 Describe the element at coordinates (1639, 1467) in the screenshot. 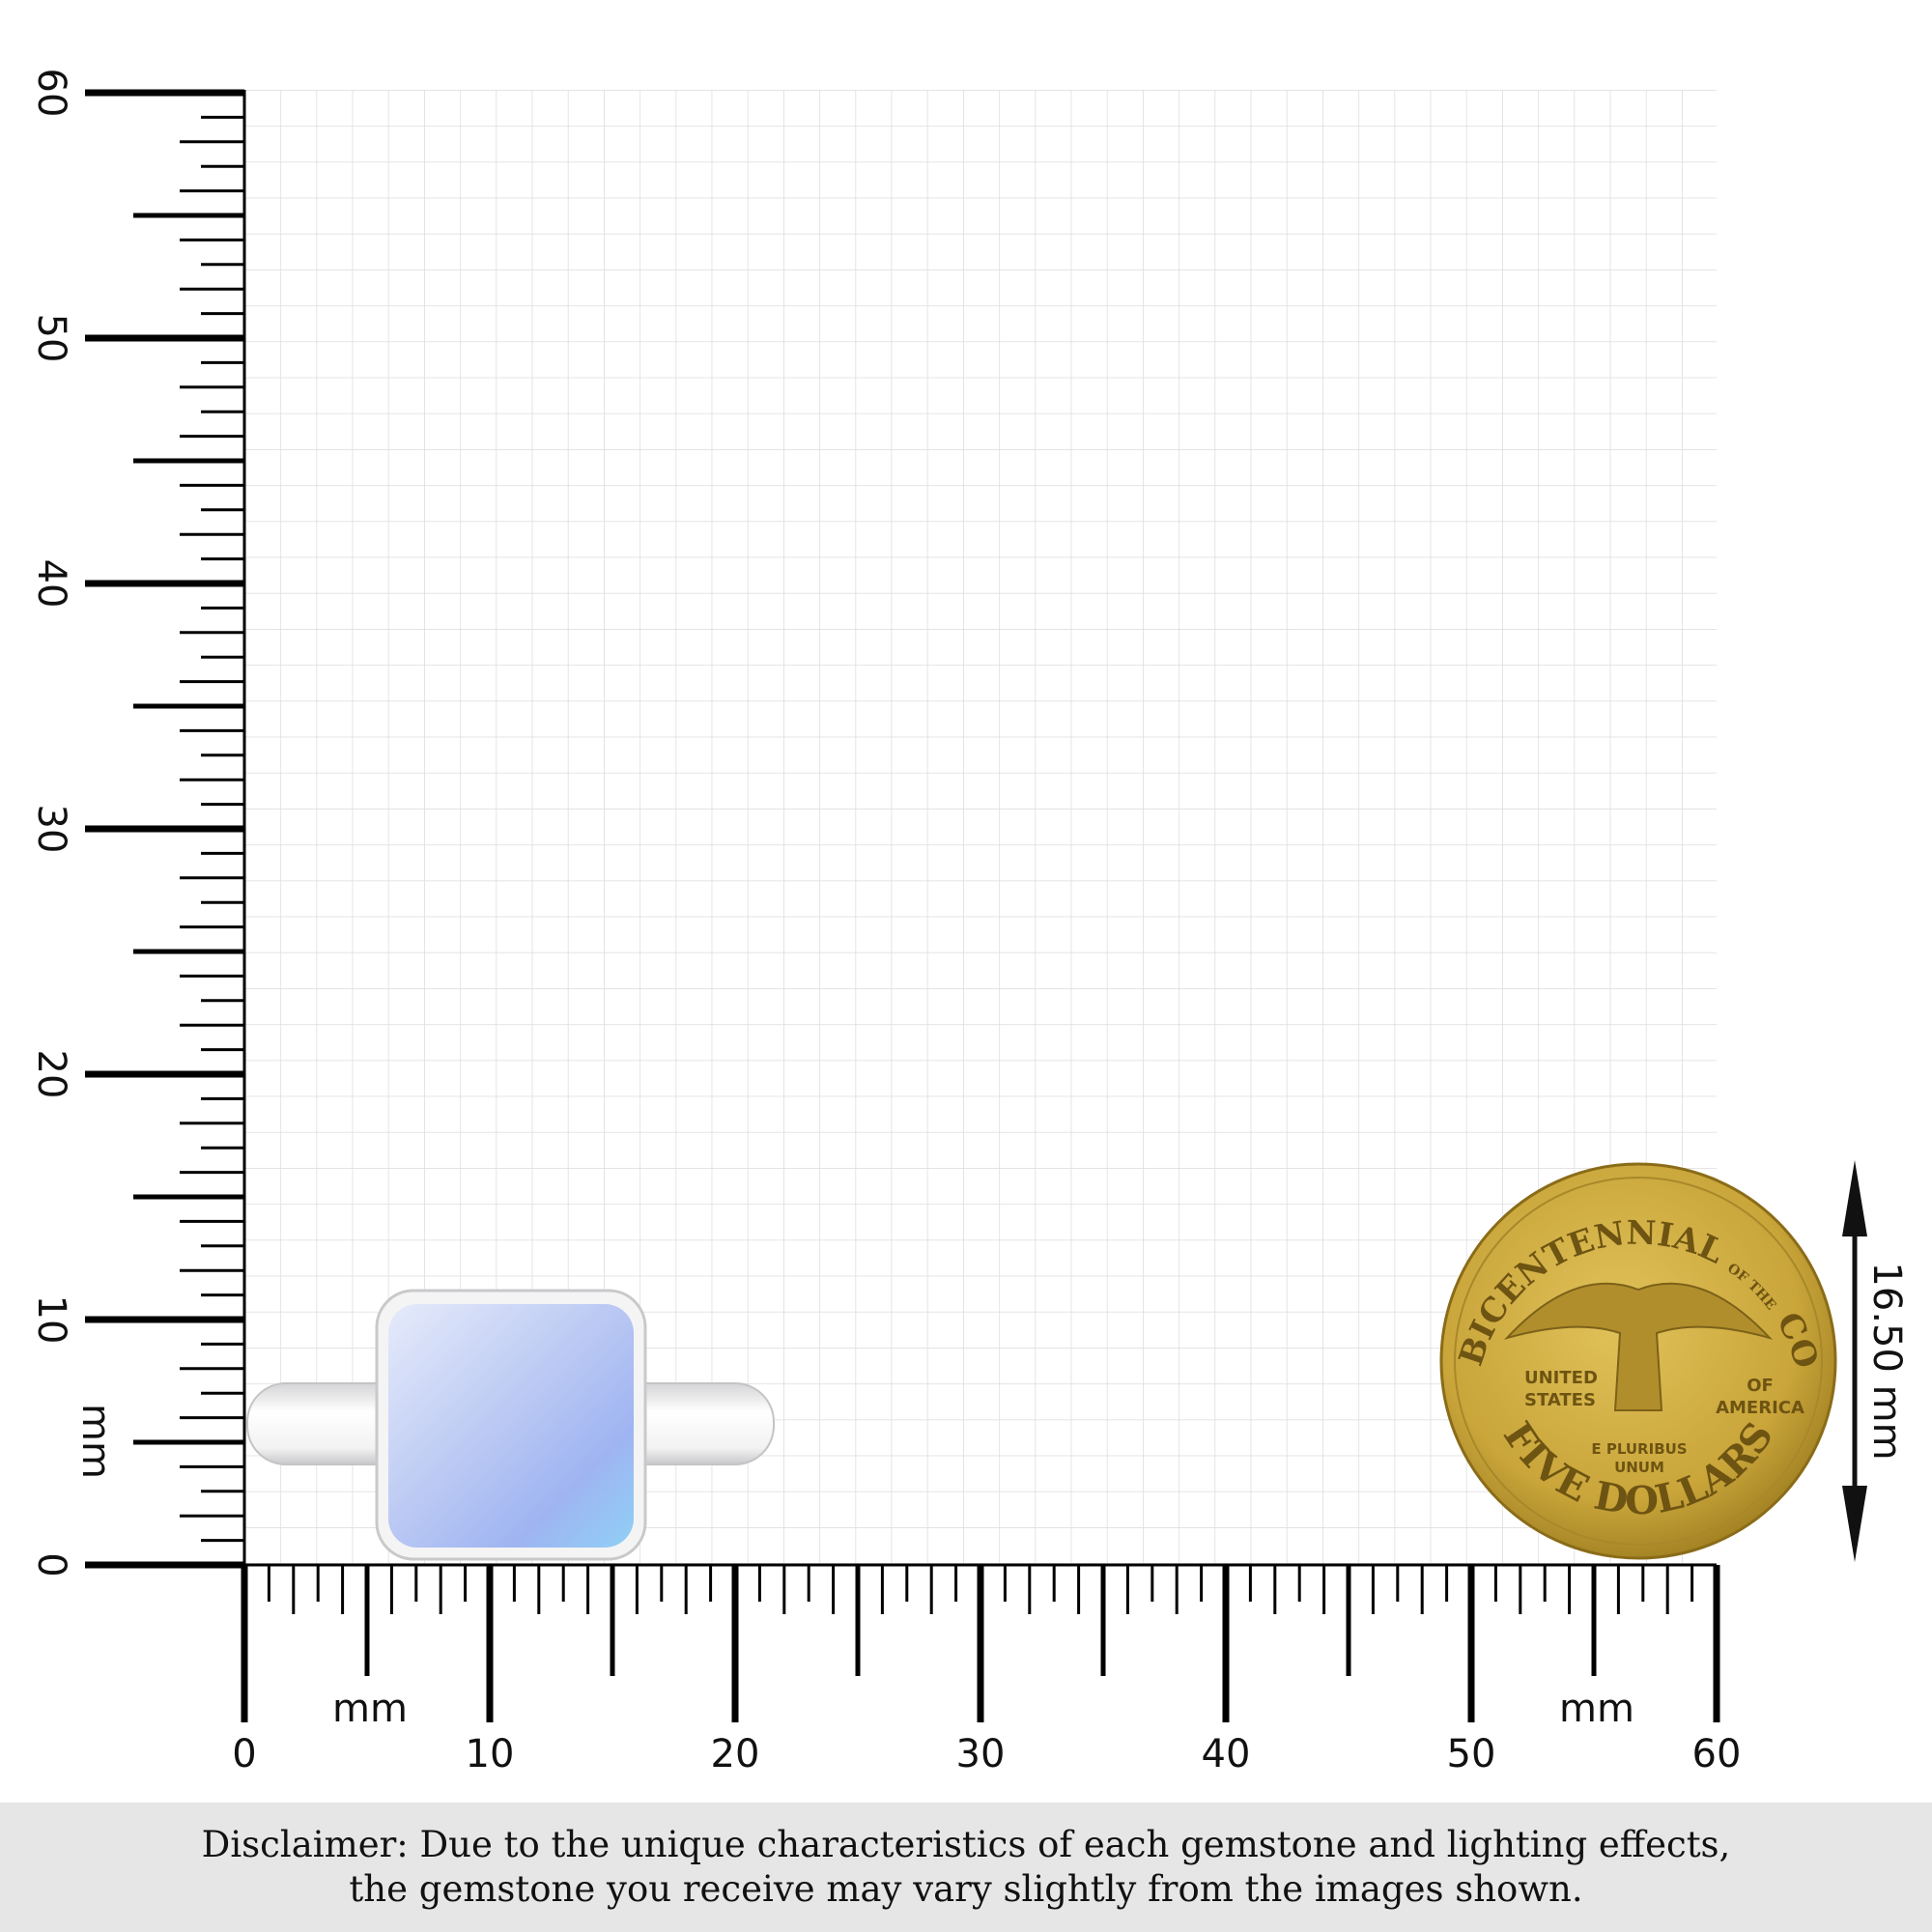

I see `coin-motto-2: UNUM` at that location.